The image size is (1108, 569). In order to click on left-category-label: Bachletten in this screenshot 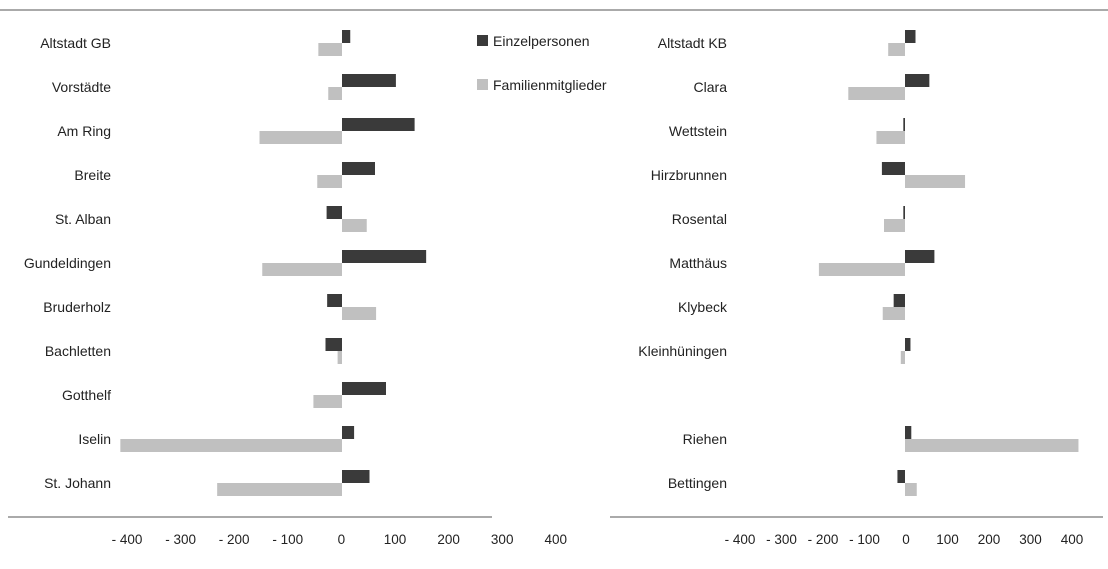, I will do `click(78, 351)`.